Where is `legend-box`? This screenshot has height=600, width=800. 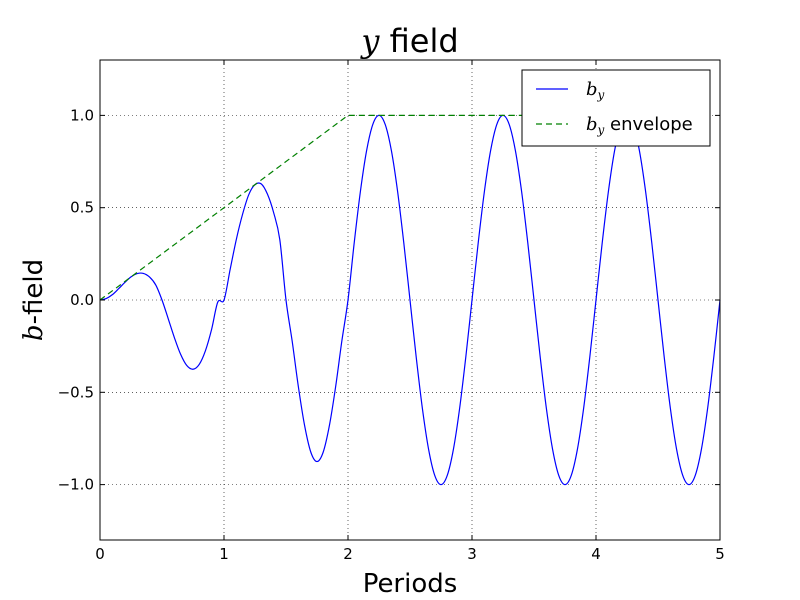 legend-box is located at coordinates (616, 108).